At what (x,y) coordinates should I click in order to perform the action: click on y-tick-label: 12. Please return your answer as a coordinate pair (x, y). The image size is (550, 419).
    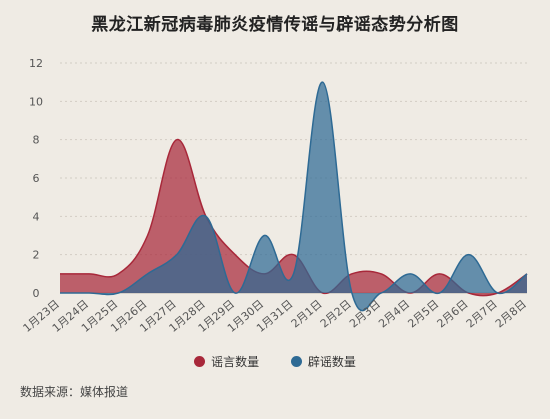
    Looking at the image, I should click on (36, 63).